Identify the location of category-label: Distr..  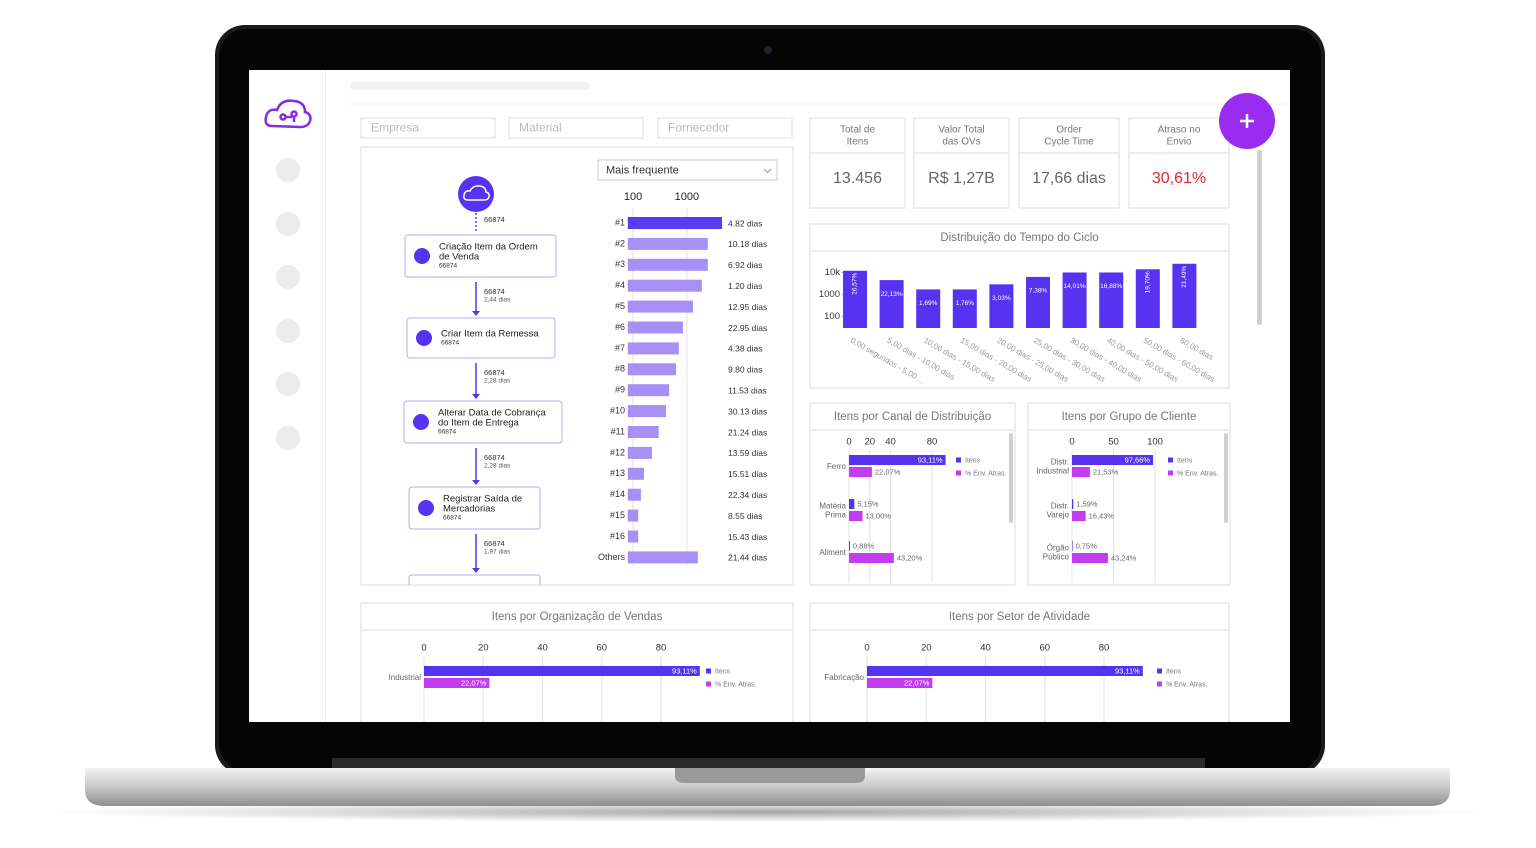
(1060, 506).